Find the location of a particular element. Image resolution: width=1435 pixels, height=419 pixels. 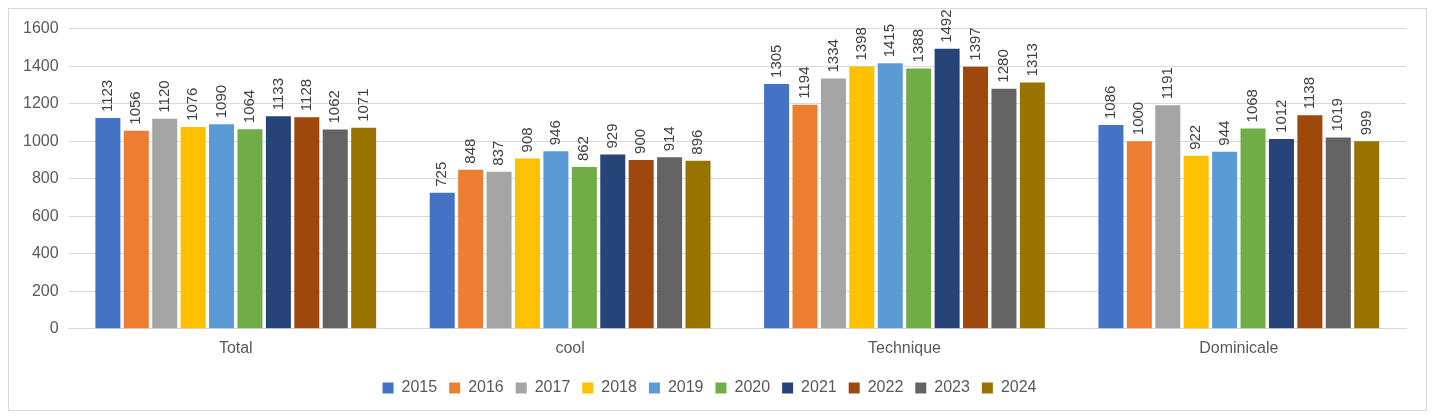

data-label: 944 is located at coordinates (1223, 133).